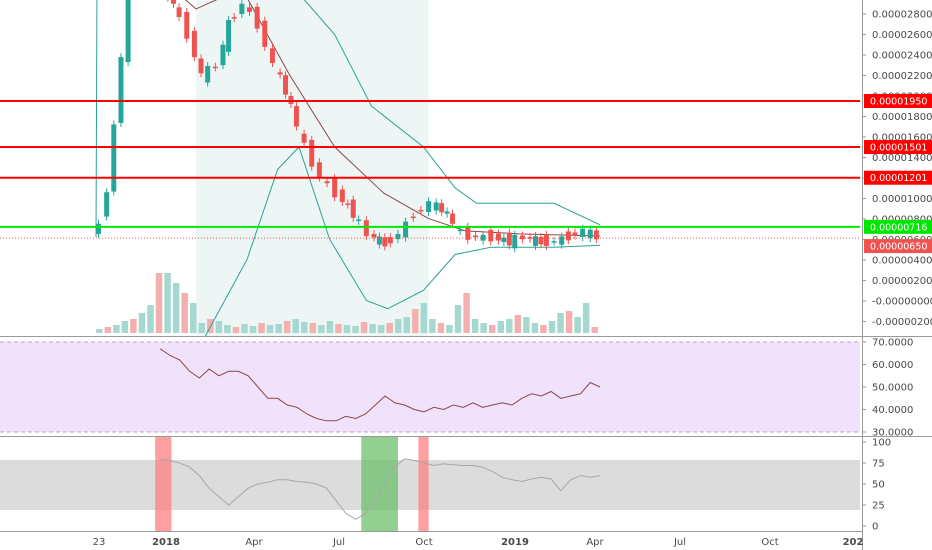 The height and width of the screenshot is (550, 932). I want to click on rsi-line, so click(380, 385).